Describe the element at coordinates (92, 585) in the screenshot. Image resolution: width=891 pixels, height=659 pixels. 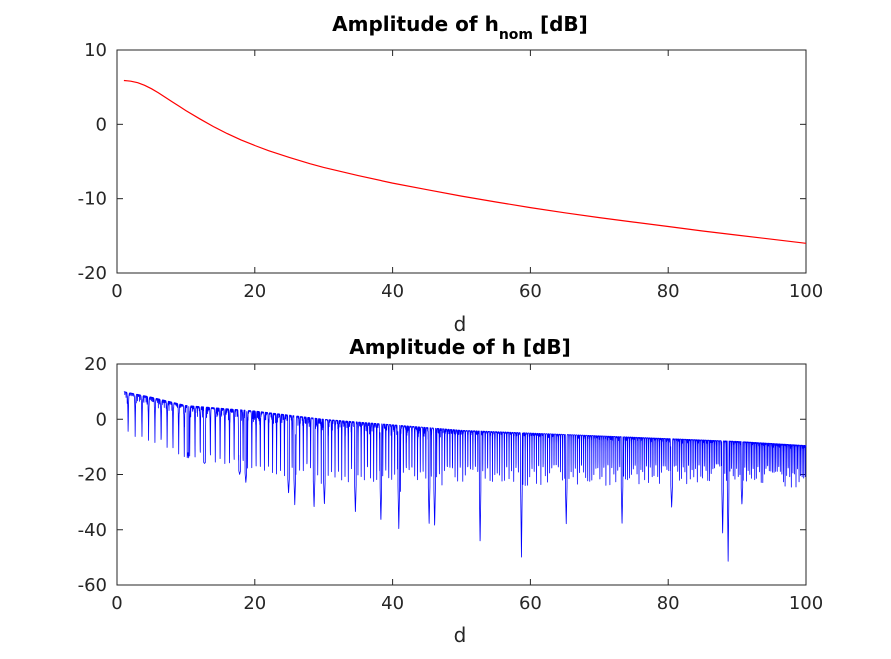
I see `plot2-ytick-label: -60` at that location.